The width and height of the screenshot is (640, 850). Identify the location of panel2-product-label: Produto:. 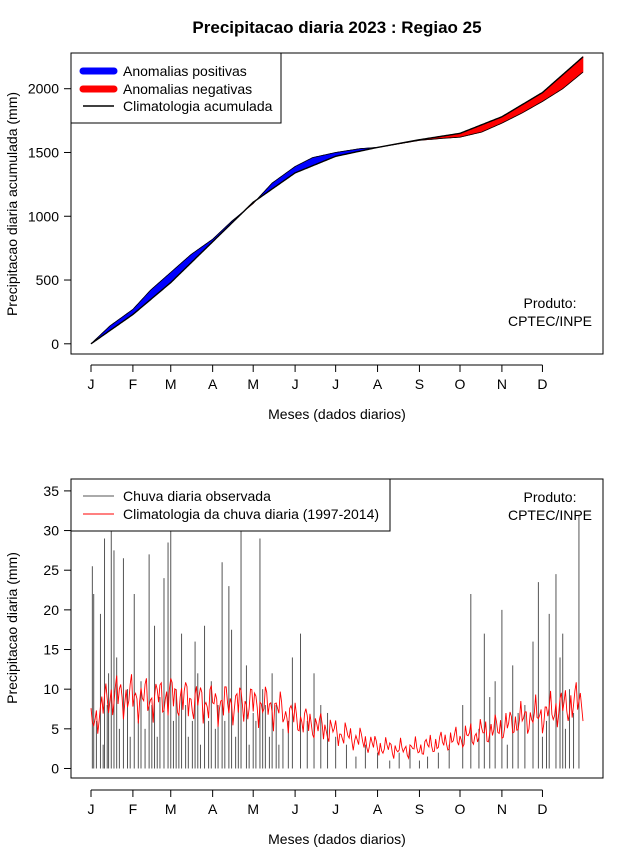
(550, 497).